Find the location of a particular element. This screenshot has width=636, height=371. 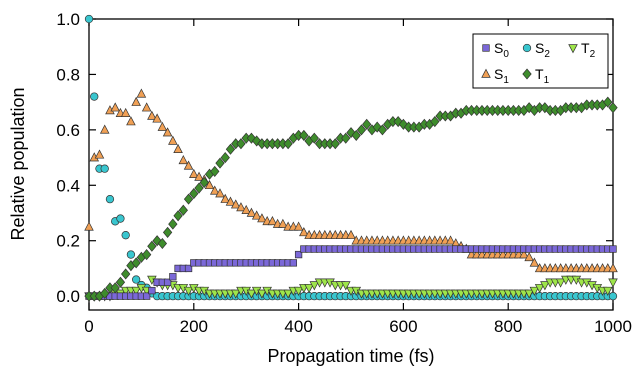

legend-label-s2: S2 is located at coordinates (542, 50).